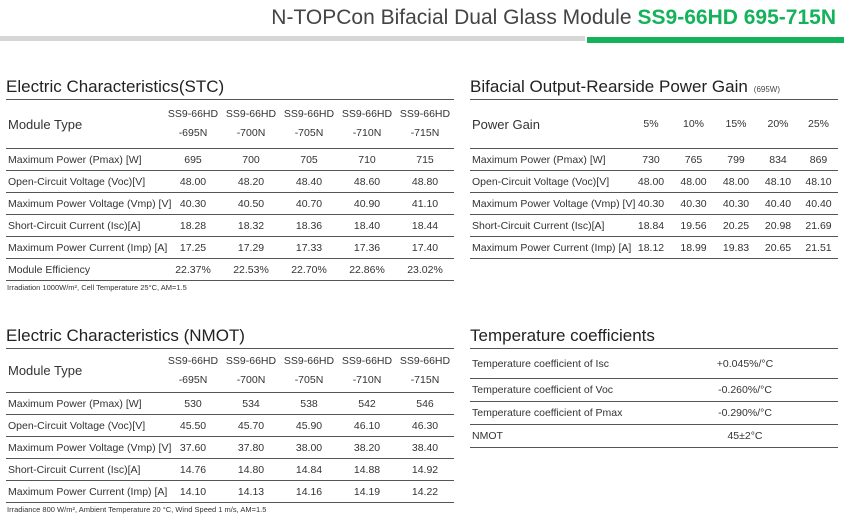  What do you see at coordinates (85, 181) in the screenshot?
I see `row-label: Open-Circuit Voltage (Voc)[V]` at bounding box center [85, 181].